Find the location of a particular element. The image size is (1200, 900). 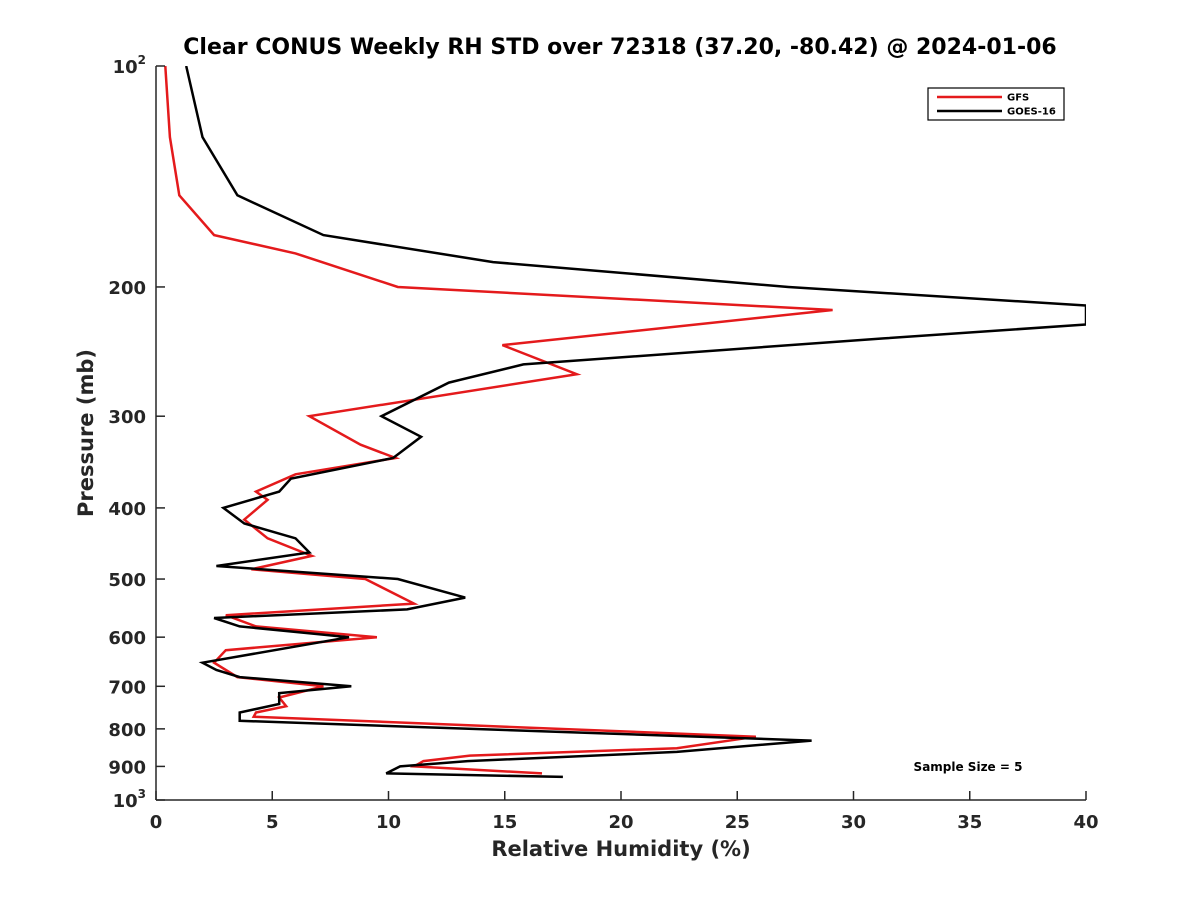

x-tick-label: 15 is located at coordinates (504, 822).